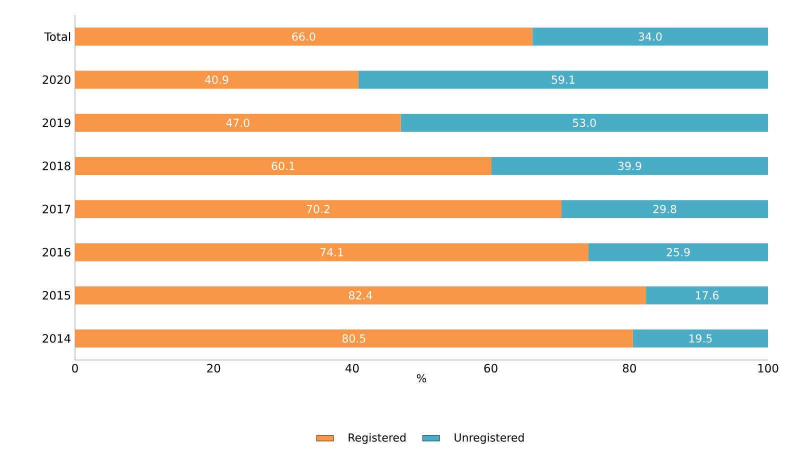 Image resolution: width=787 pixels, height=461 pixels. What do you see at coordinates (56, 252) in the screenshot?
I see `y-tick-label: 2016` at bounding box center [56, 252].